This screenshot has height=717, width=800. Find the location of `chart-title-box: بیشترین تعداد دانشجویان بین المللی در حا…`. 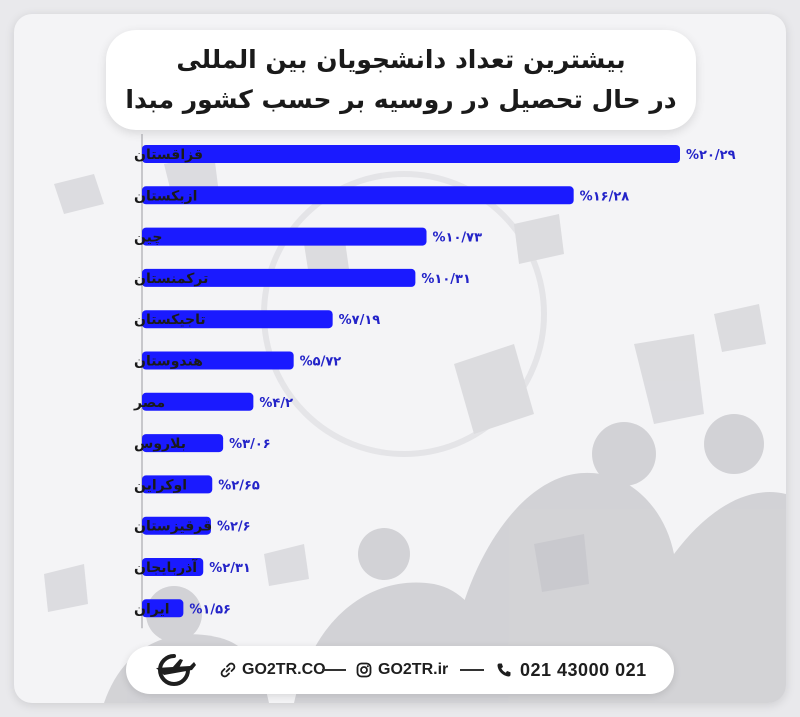

chart-title-box: بیشترین تعداد دانشجویان بین المللی در حا… is located at coordinates (401, 80).